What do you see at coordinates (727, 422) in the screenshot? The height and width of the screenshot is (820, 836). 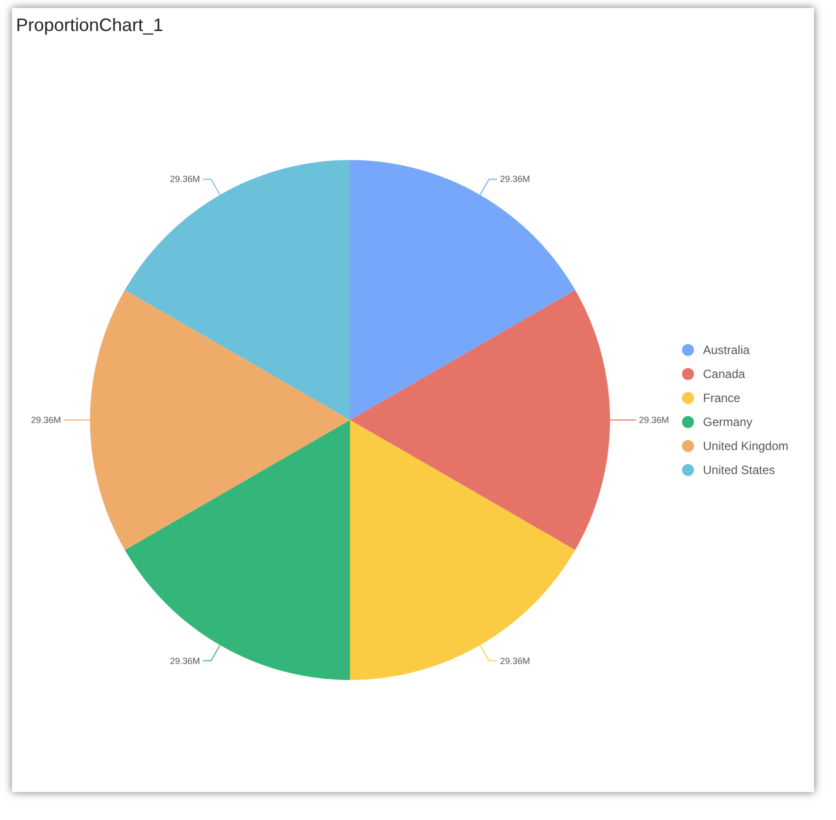 I see `legend-label: Germany` at bounding box center [727, 422].